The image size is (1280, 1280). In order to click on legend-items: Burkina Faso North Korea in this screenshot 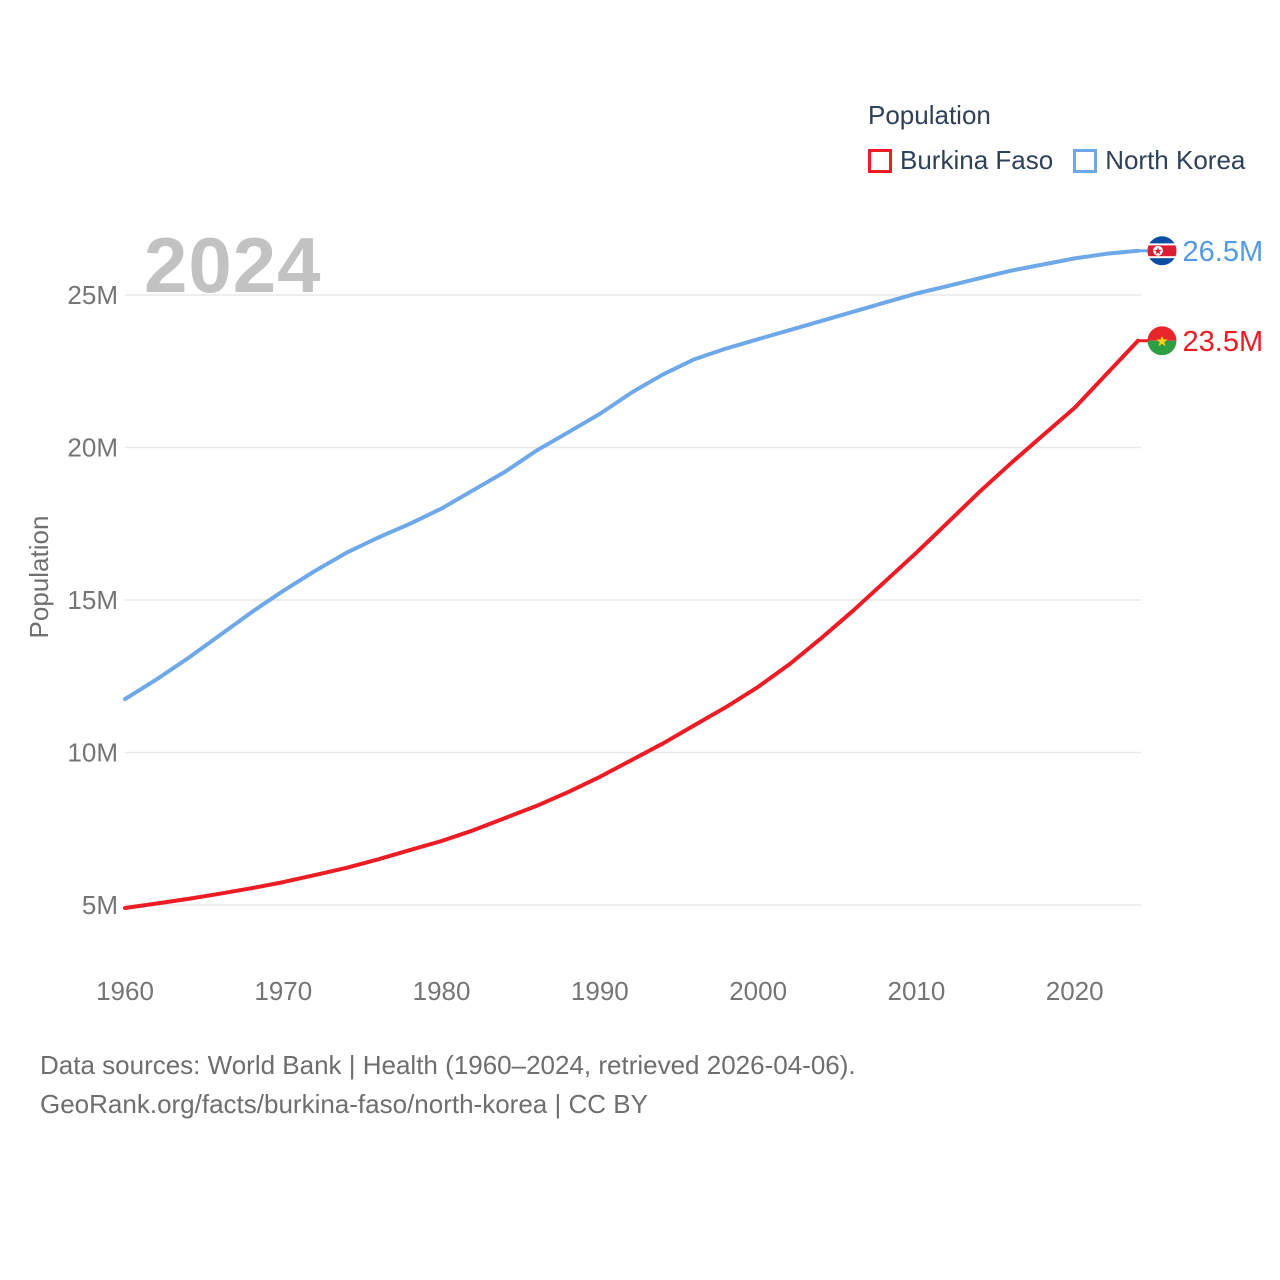, I will do `click(1056, 160)`.